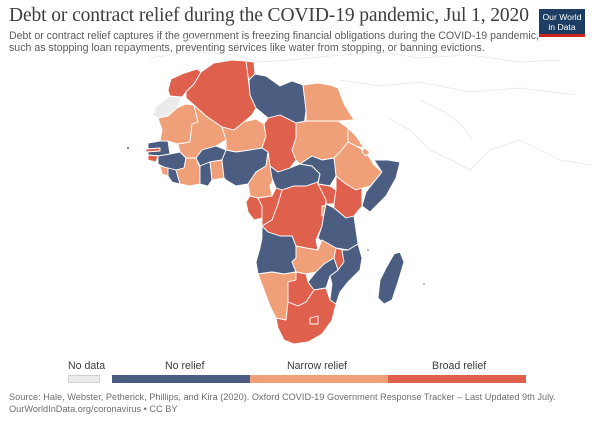  Describe the element at coordinates (153, 150) in the screenshot. I see `region-gambia` at that location.